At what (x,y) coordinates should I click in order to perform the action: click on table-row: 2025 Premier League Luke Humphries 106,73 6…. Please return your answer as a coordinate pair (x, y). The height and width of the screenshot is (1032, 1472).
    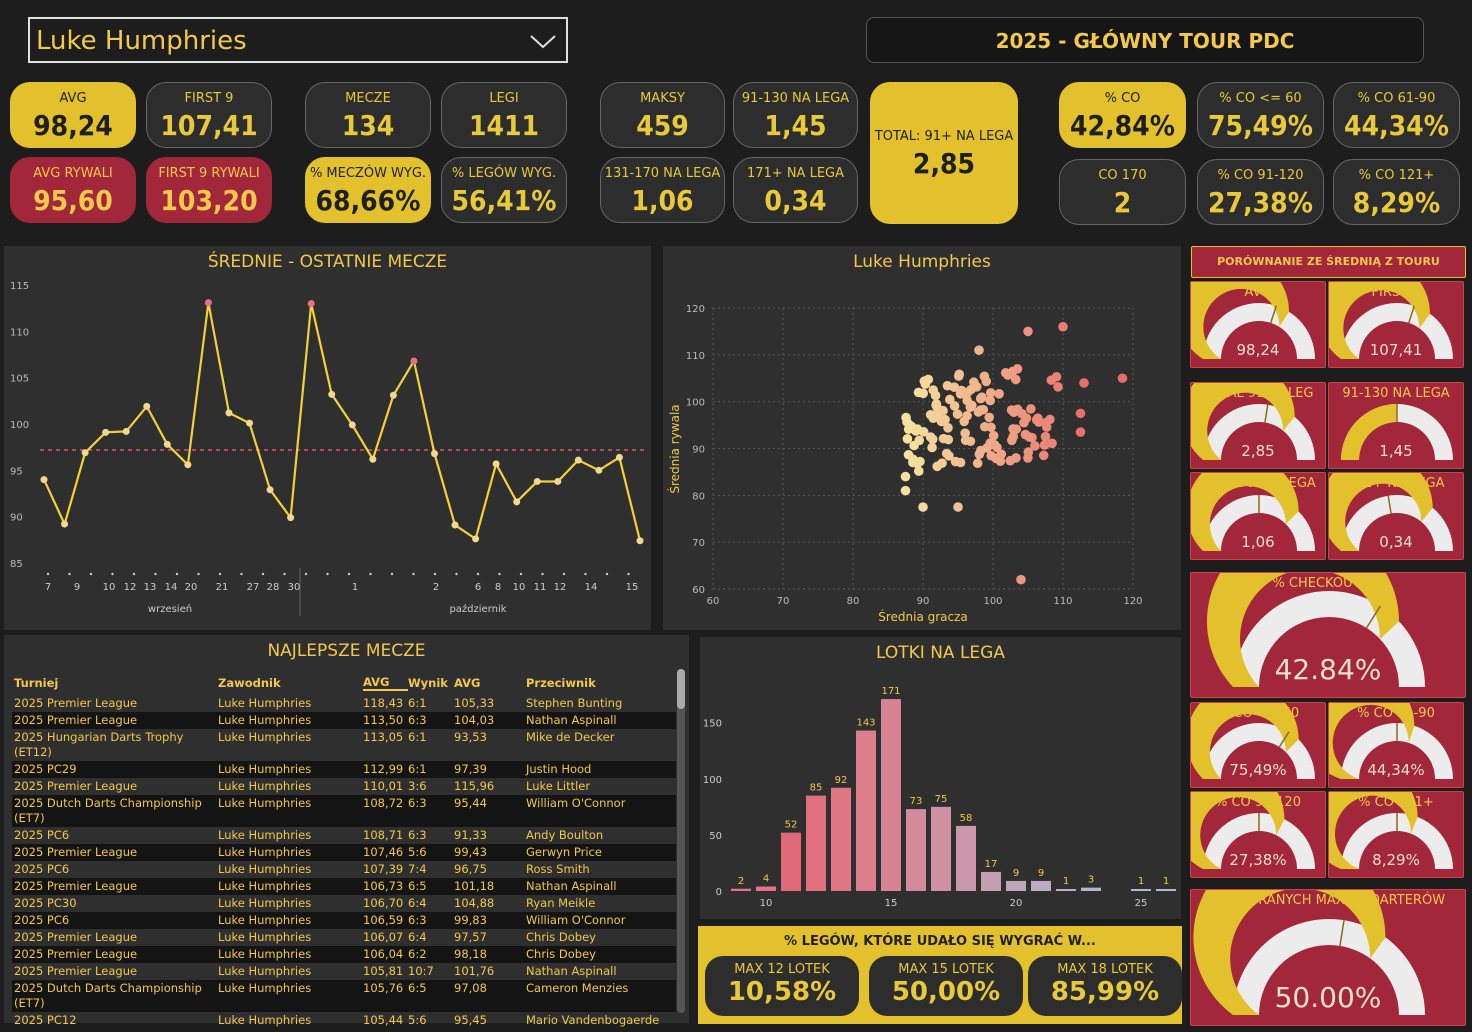
    Looking at the image, I should click on (344, 886).